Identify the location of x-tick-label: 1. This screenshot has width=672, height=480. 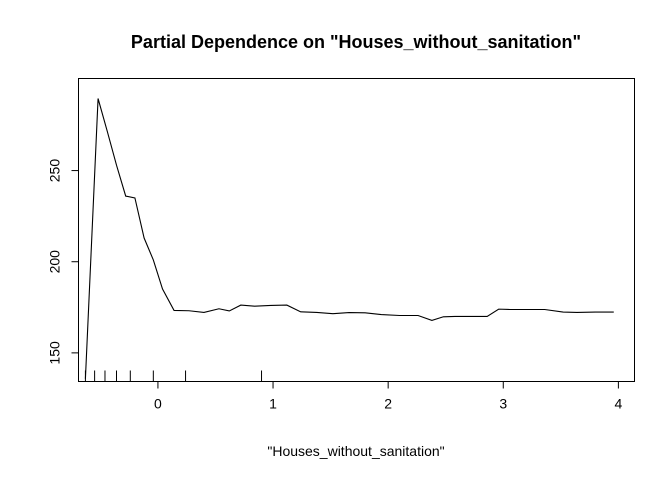
(273, 404).